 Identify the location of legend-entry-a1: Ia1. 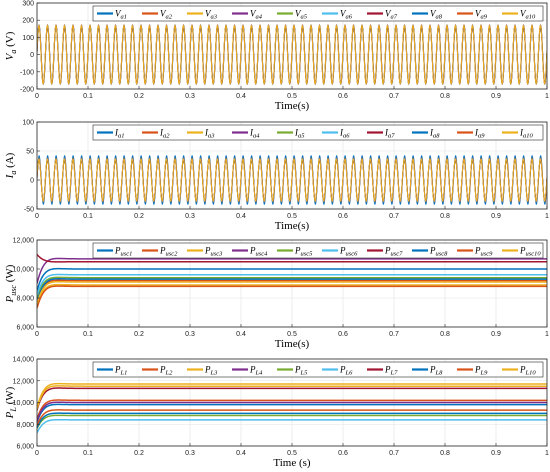
(119, 134).